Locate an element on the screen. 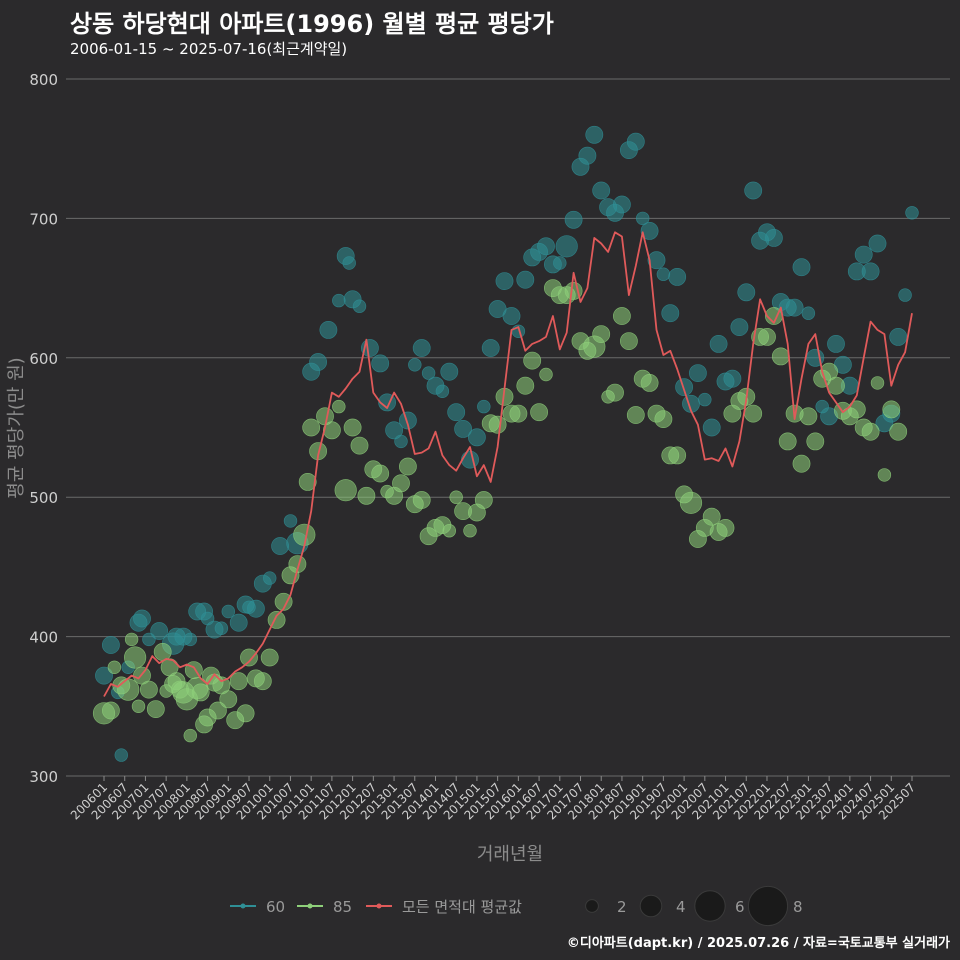  y-axis-title: 평균 평당가(만 원) is located at coordinates (16, 427).